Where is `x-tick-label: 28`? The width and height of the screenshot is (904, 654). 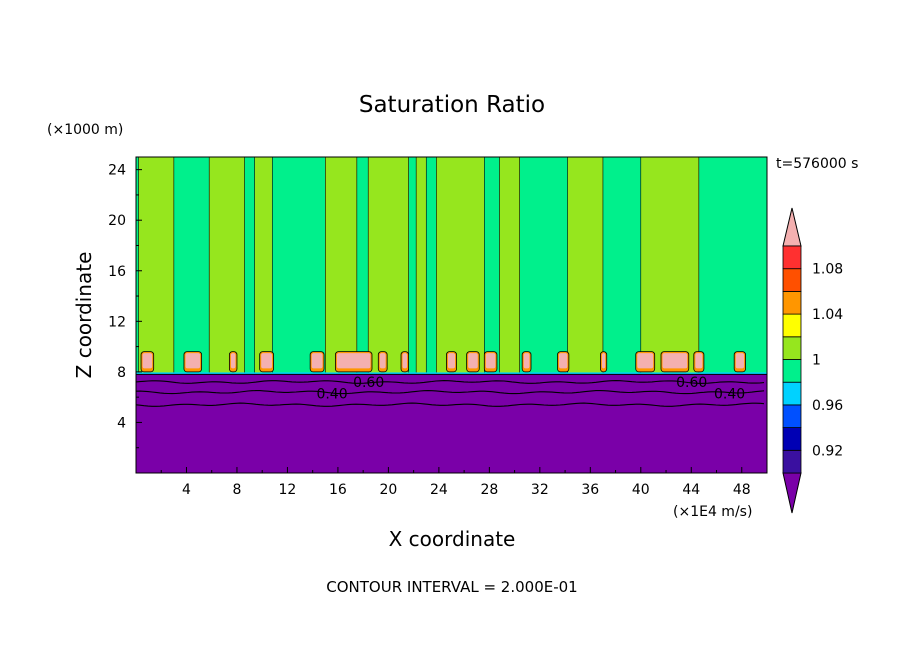
x-tick-label: 28 is located at coordinates (489, 490).